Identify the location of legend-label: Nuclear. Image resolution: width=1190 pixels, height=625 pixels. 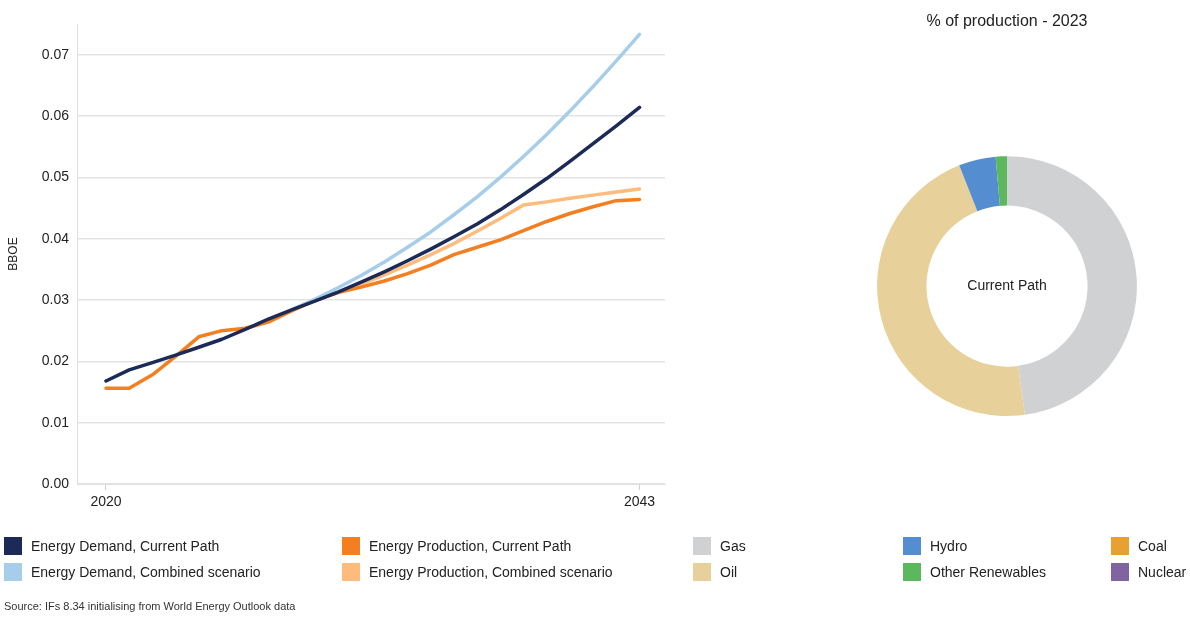
(1162, 572).